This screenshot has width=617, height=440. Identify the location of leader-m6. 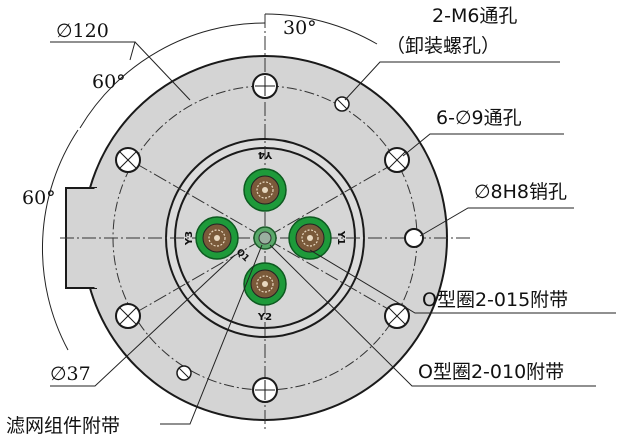
(452, 81).